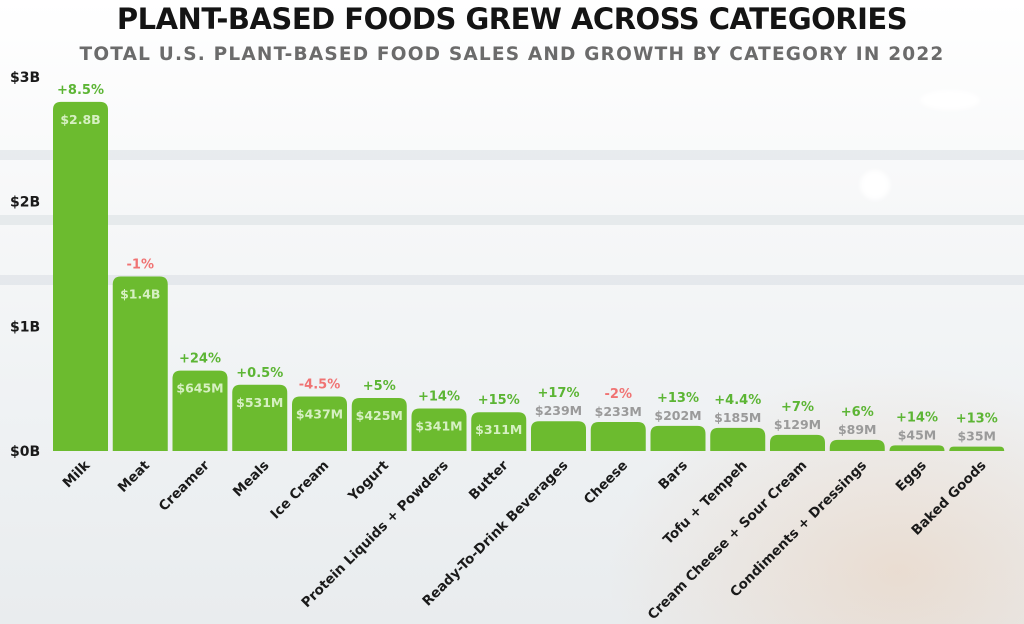 This screenshot has height=624, width=1024. I want to click on bar-value-label: $129M, so click(797, 424).